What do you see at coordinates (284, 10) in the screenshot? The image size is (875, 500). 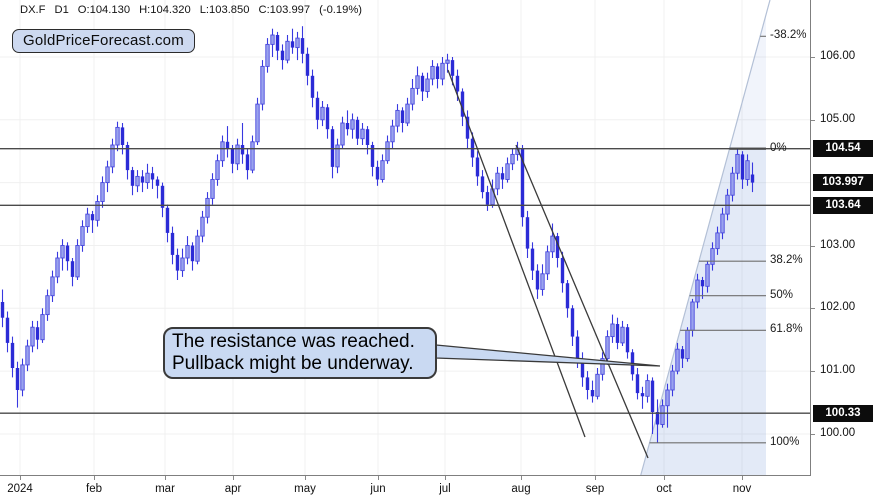 I see `close-value: C:103.997` at bounding box center [284, 10].